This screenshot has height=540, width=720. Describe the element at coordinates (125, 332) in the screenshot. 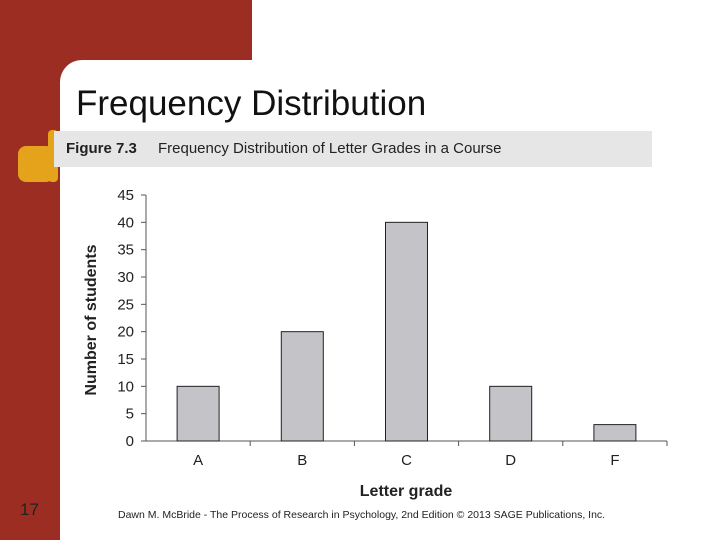

I see `y-tick-label: 20` at that location.